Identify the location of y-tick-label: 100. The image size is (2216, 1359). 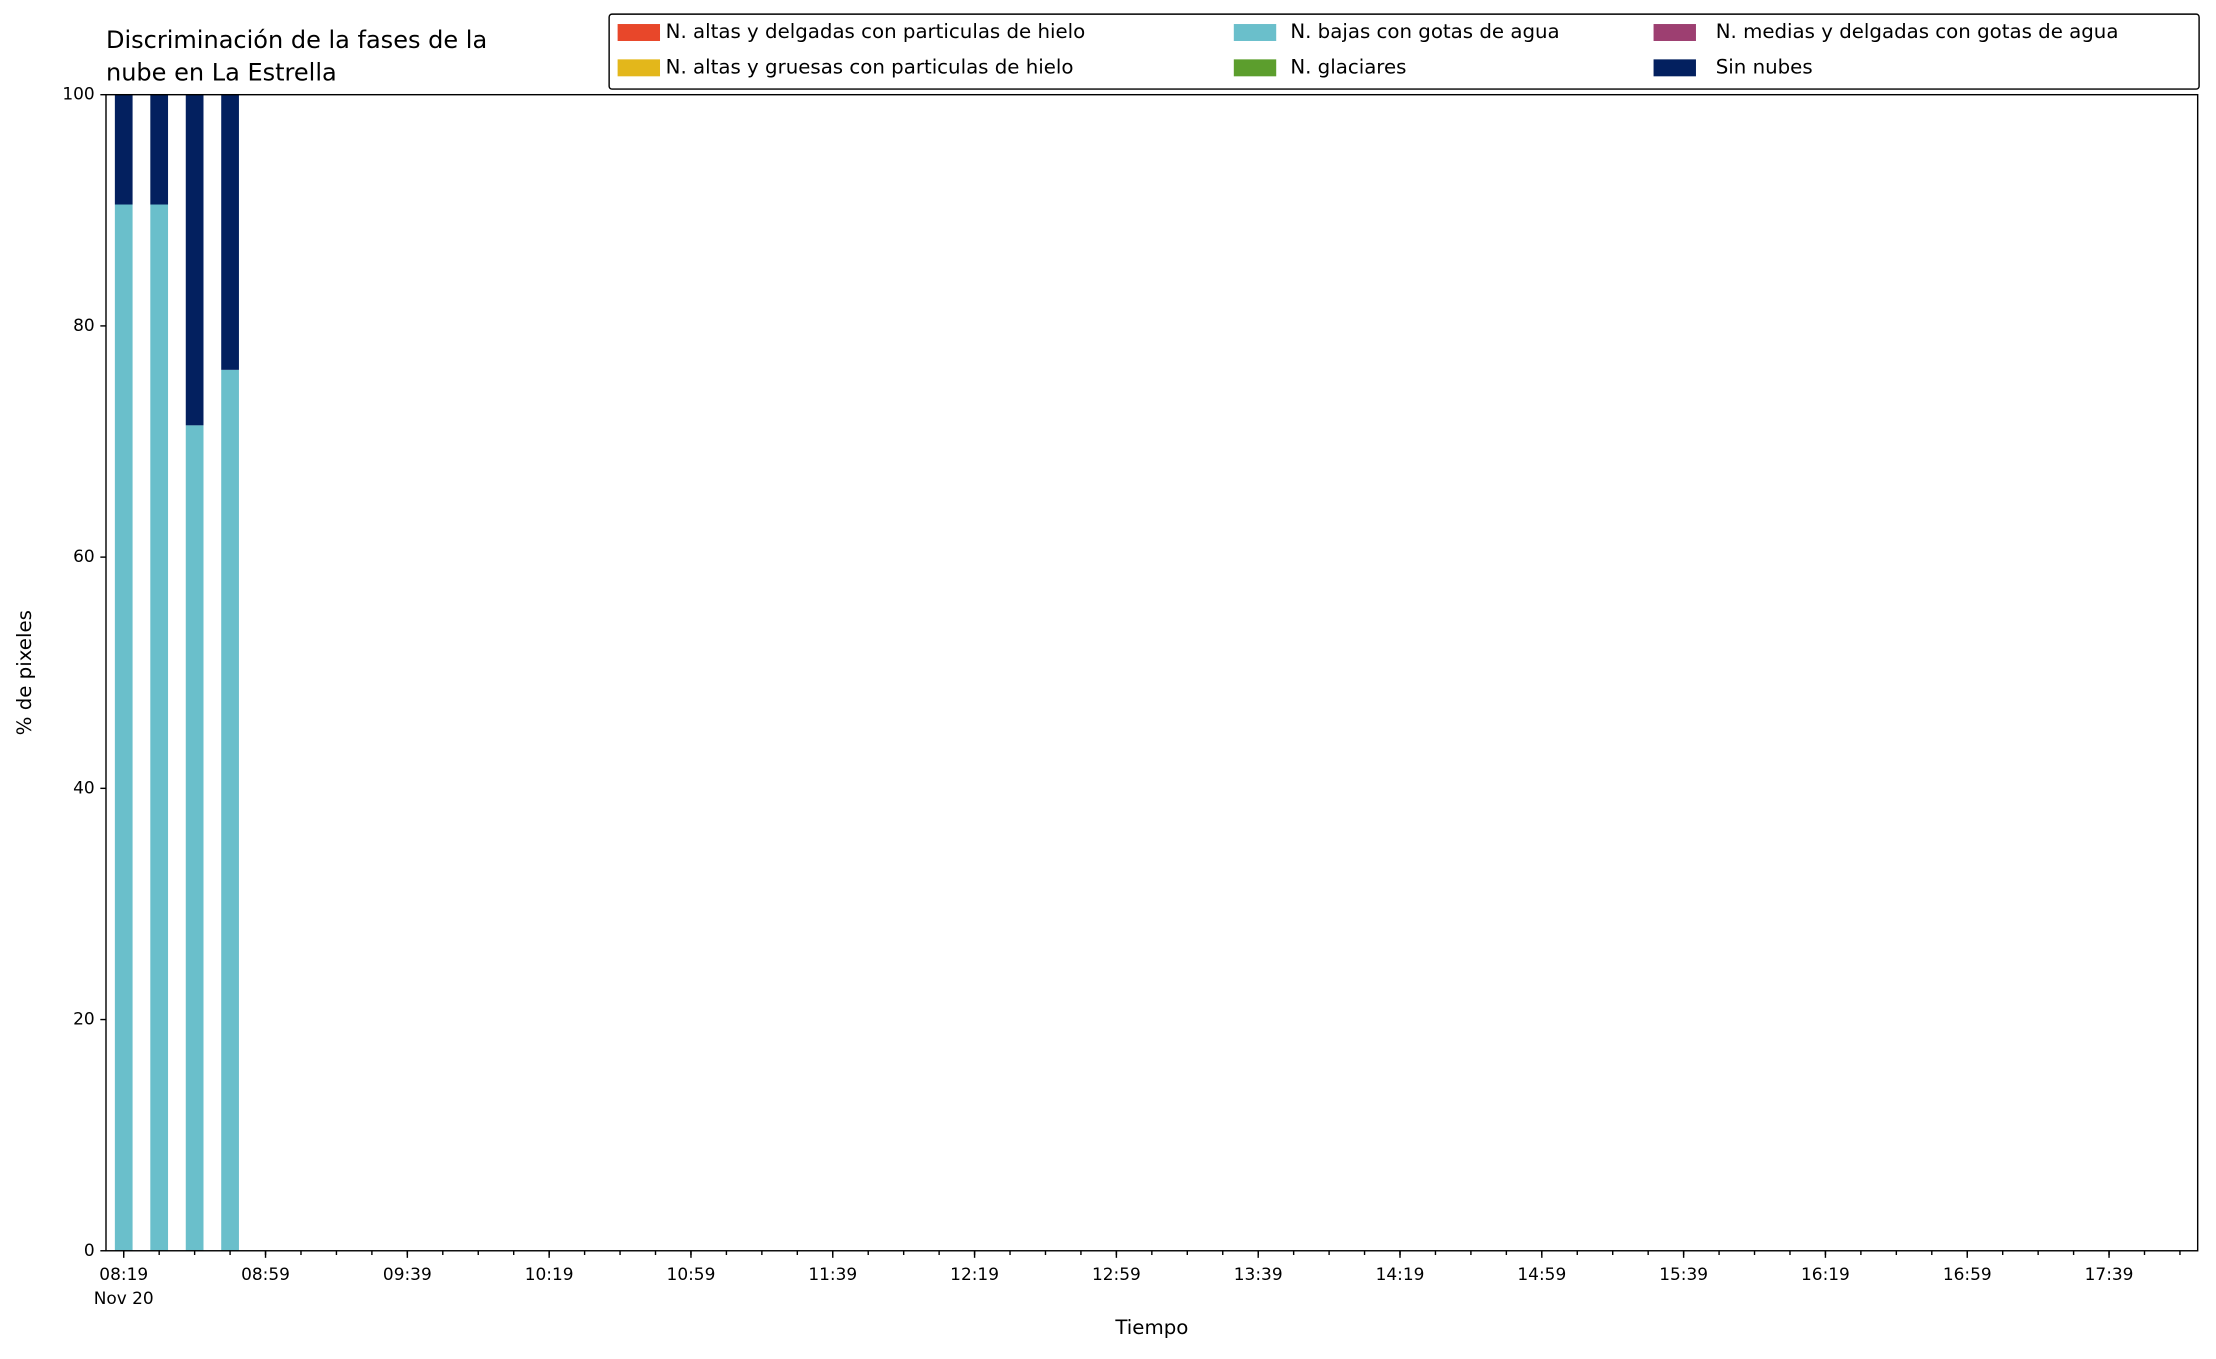
(78, 94).